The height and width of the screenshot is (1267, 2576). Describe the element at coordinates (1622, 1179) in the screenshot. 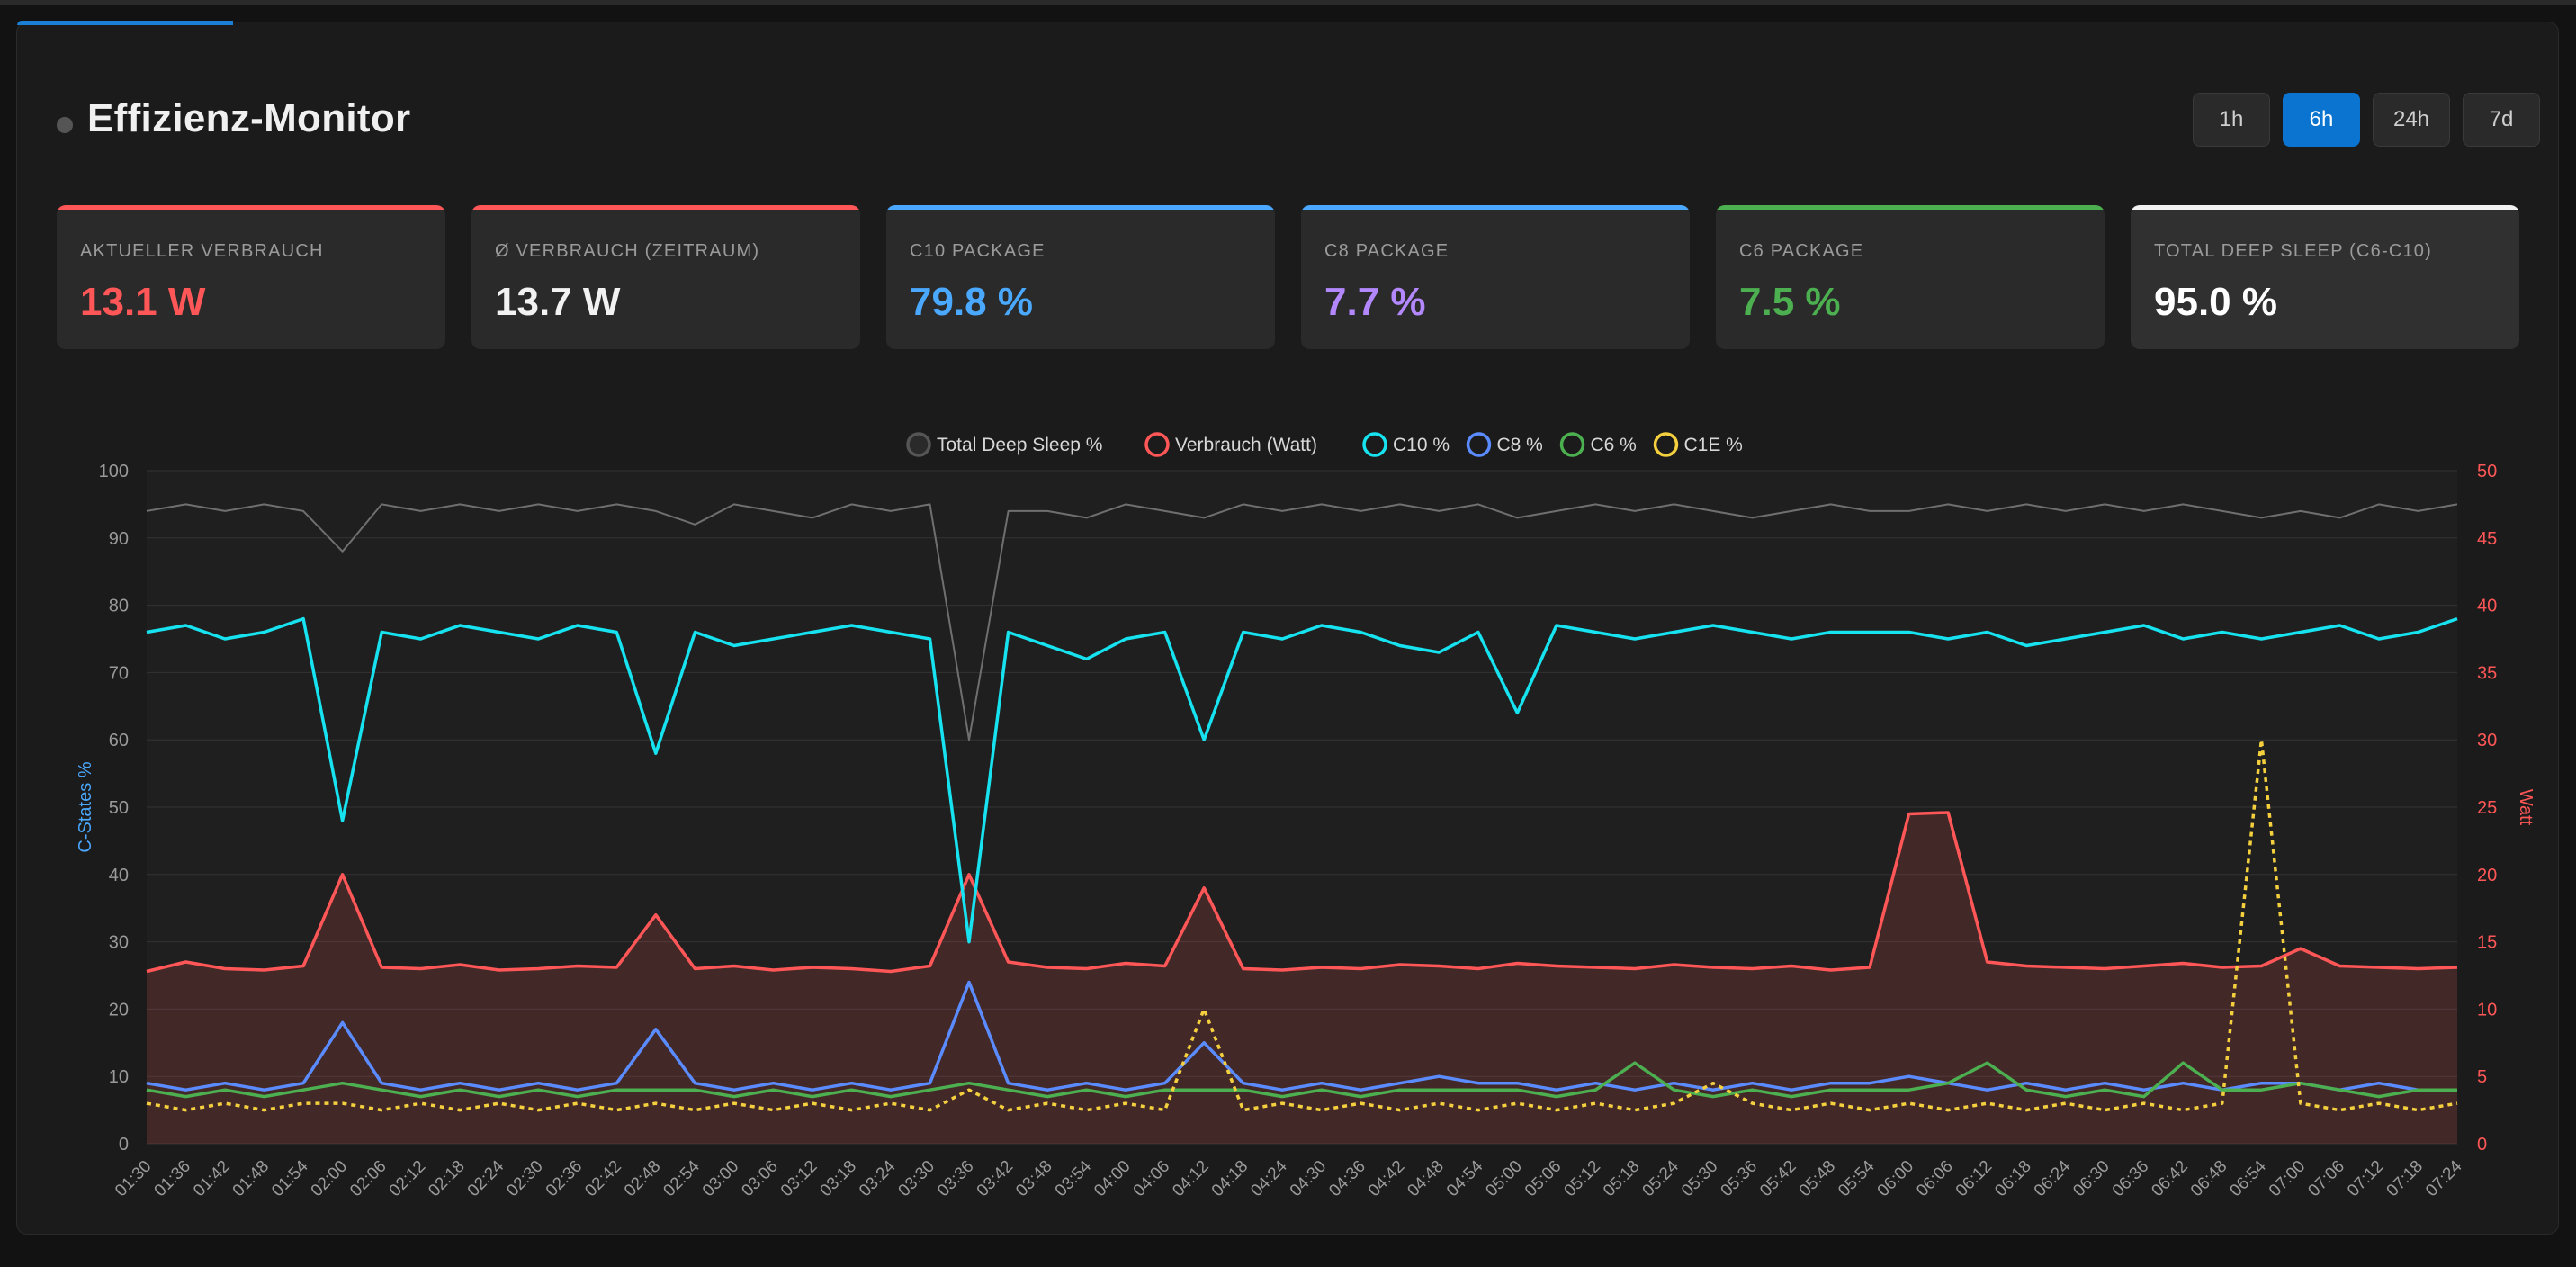

I see `x-tick-label: 05:18` at that location.